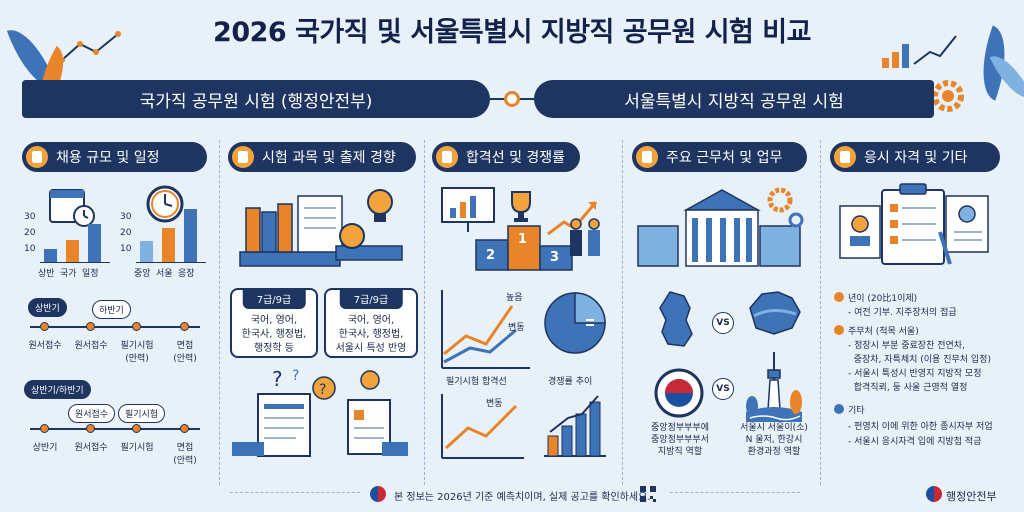  I want to click on people-growth-icon, so click(573, 228).